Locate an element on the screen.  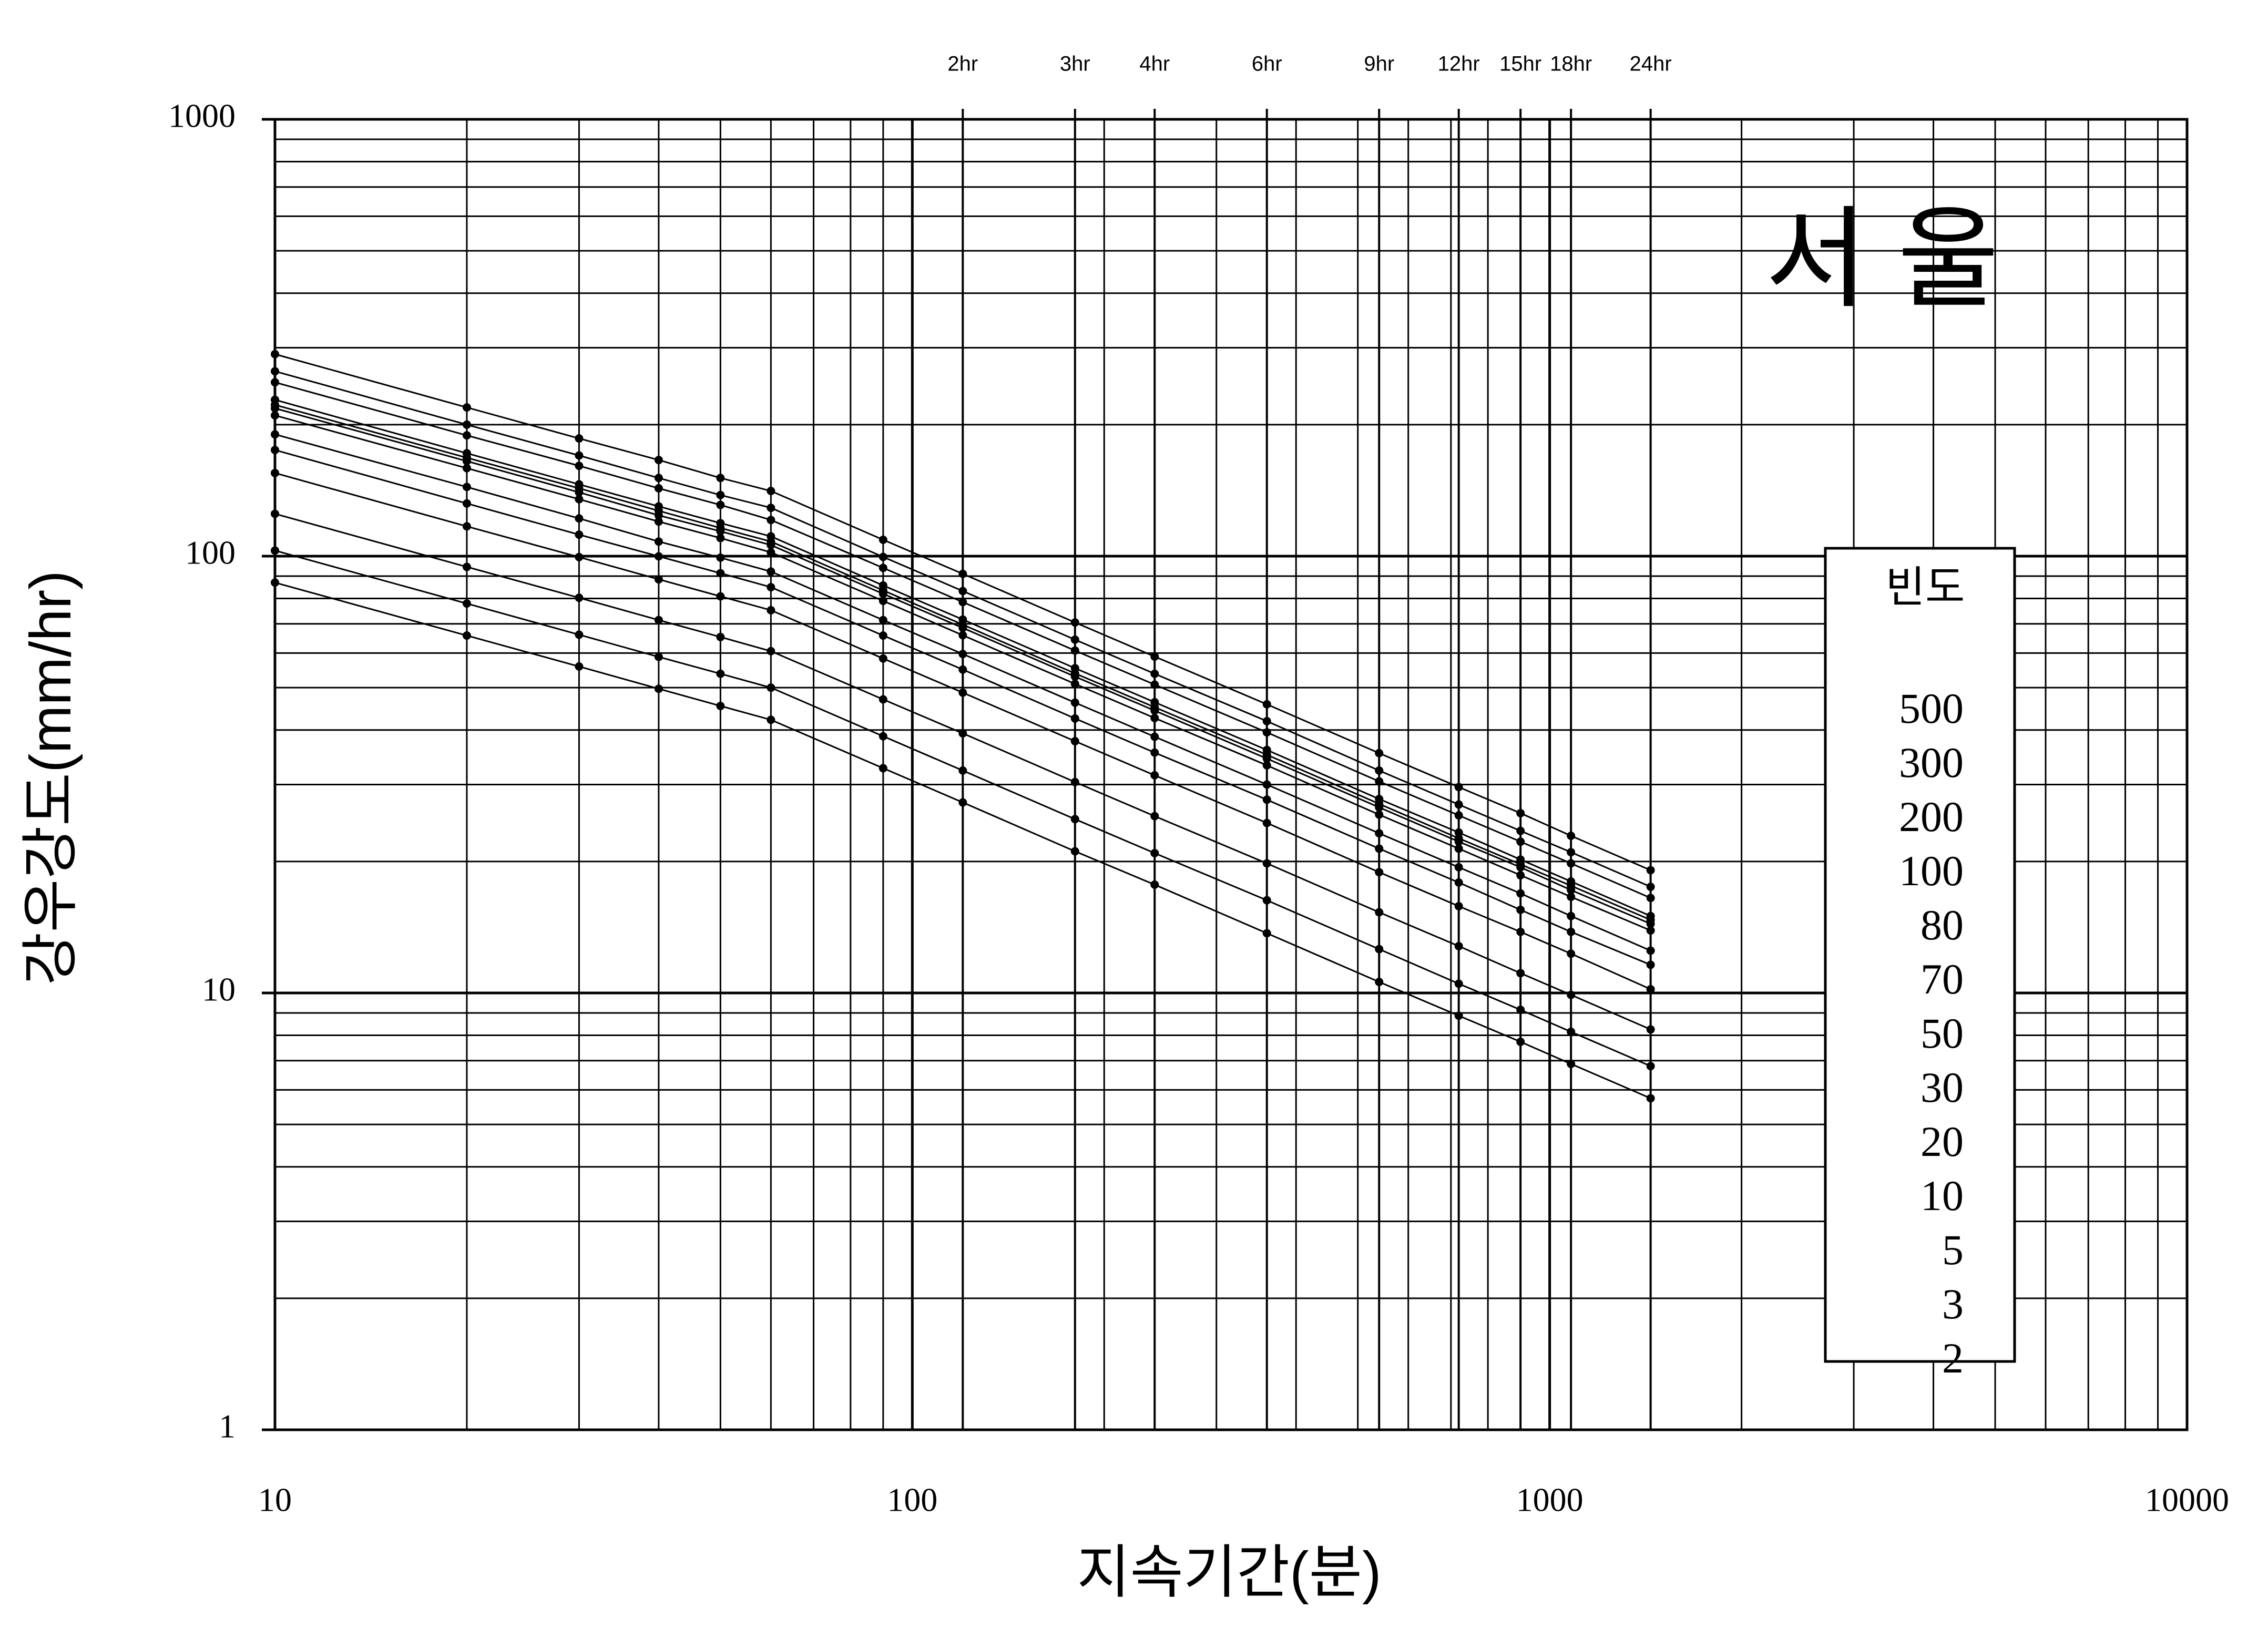
legend-label: 30 is located at coordinates (1942, 1087).